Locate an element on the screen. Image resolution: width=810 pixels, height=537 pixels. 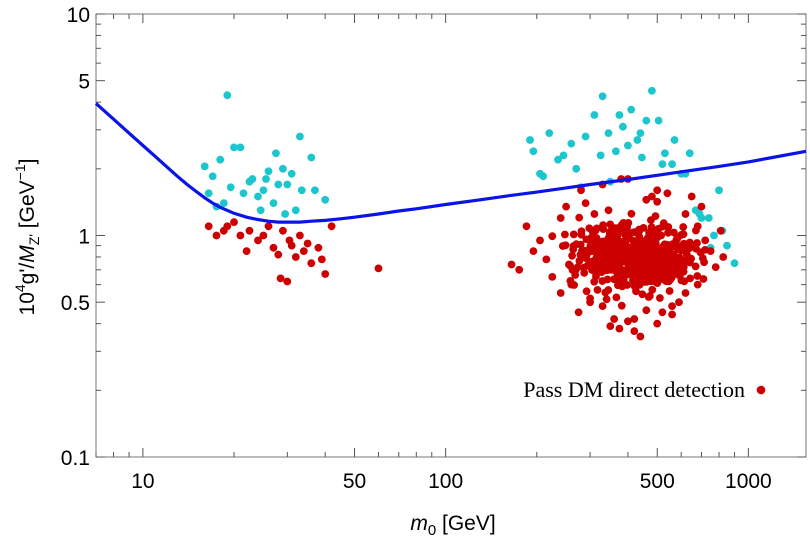
y-axis-prefix: 10 is located at coordinates (27, 303).